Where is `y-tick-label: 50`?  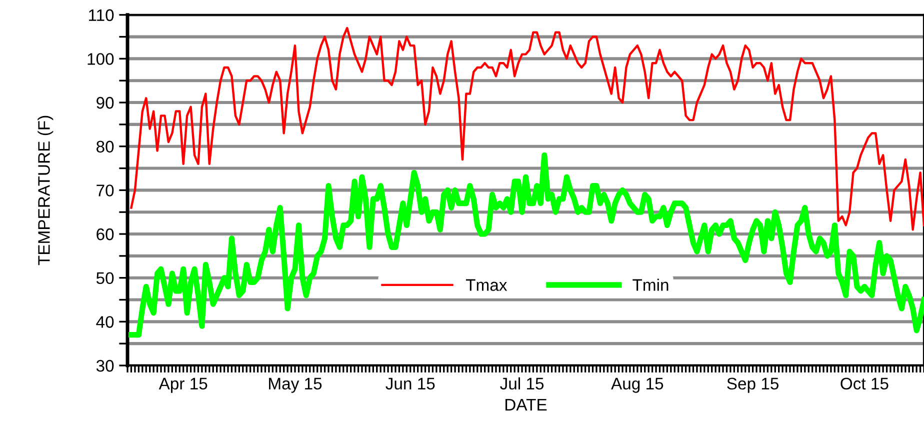
y-tick-label: 50 is located at coordinates (105, 278).